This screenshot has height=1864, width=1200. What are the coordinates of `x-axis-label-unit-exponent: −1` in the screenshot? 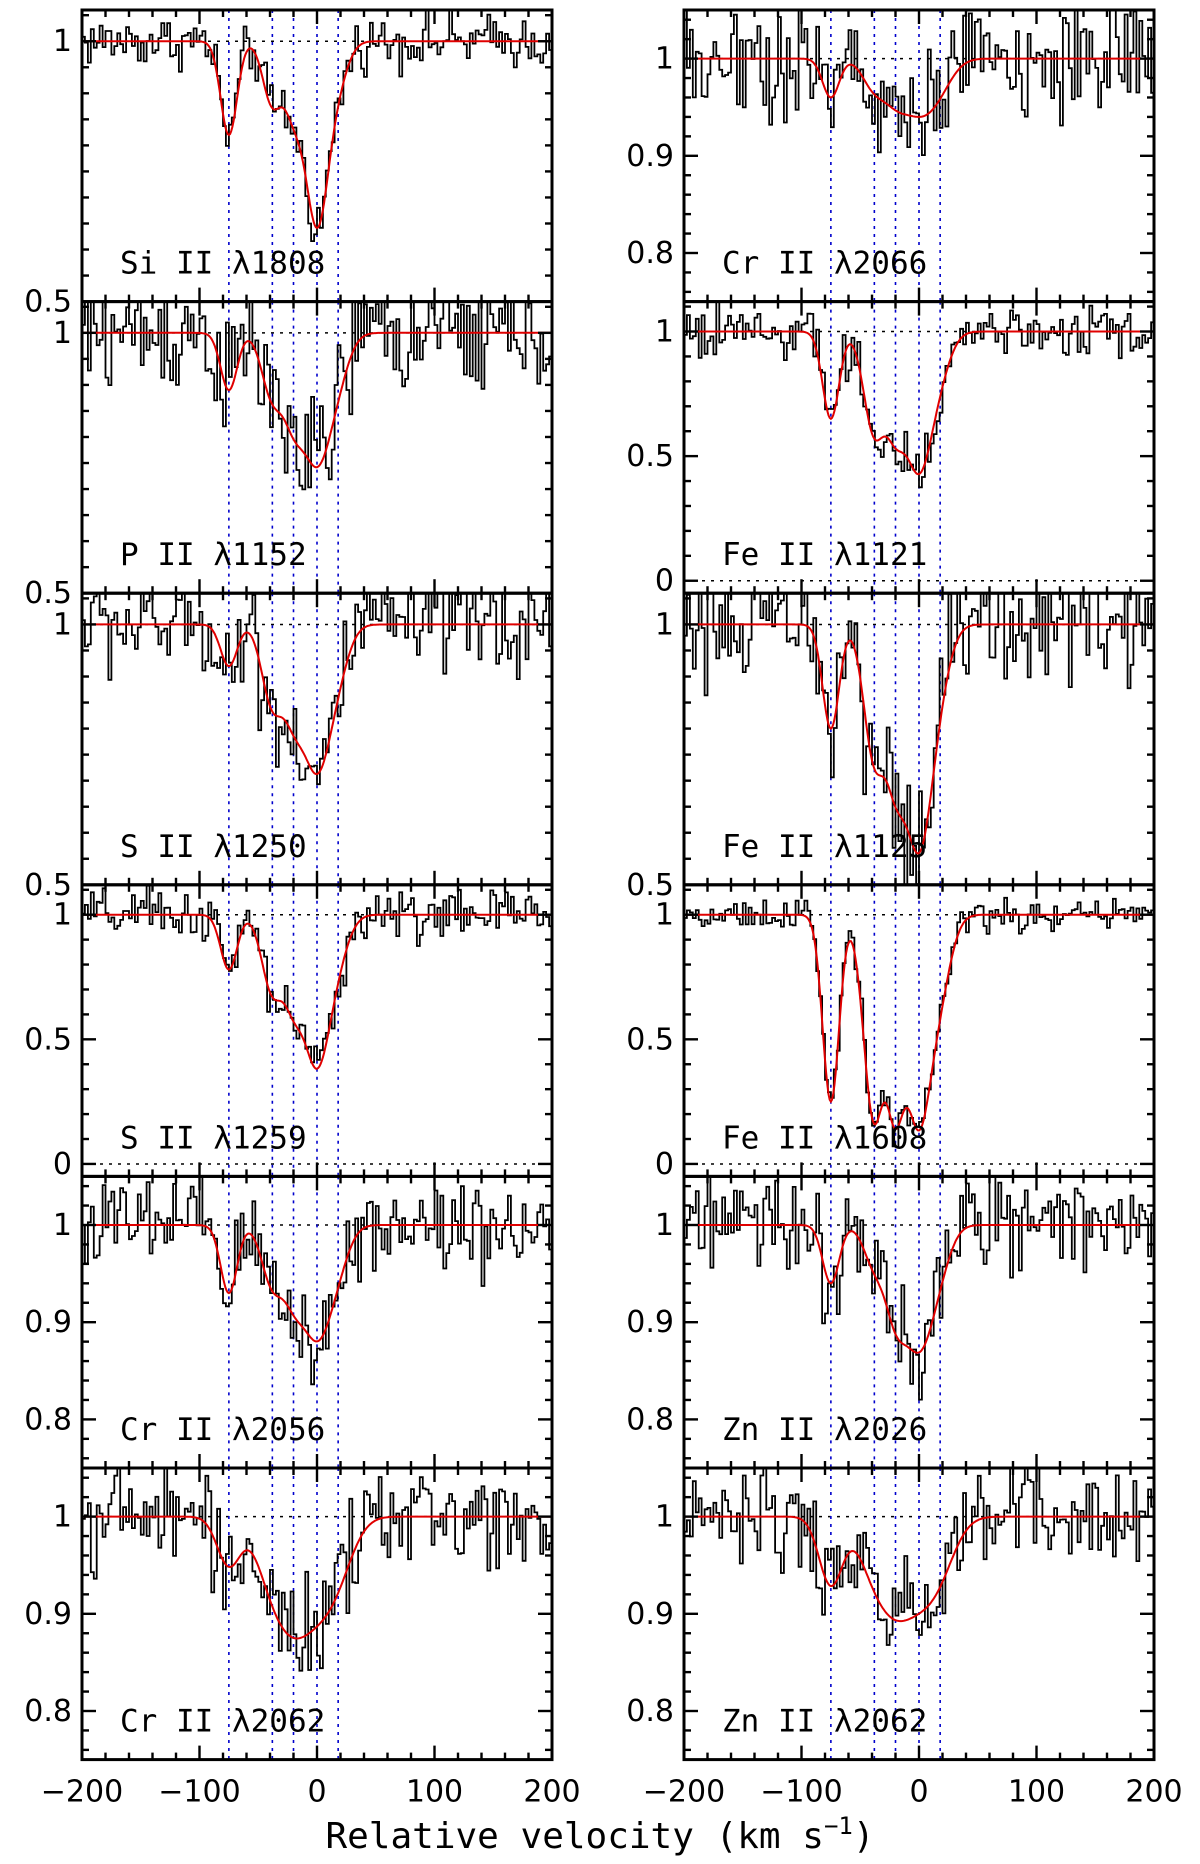 It's located at (838, 1826).